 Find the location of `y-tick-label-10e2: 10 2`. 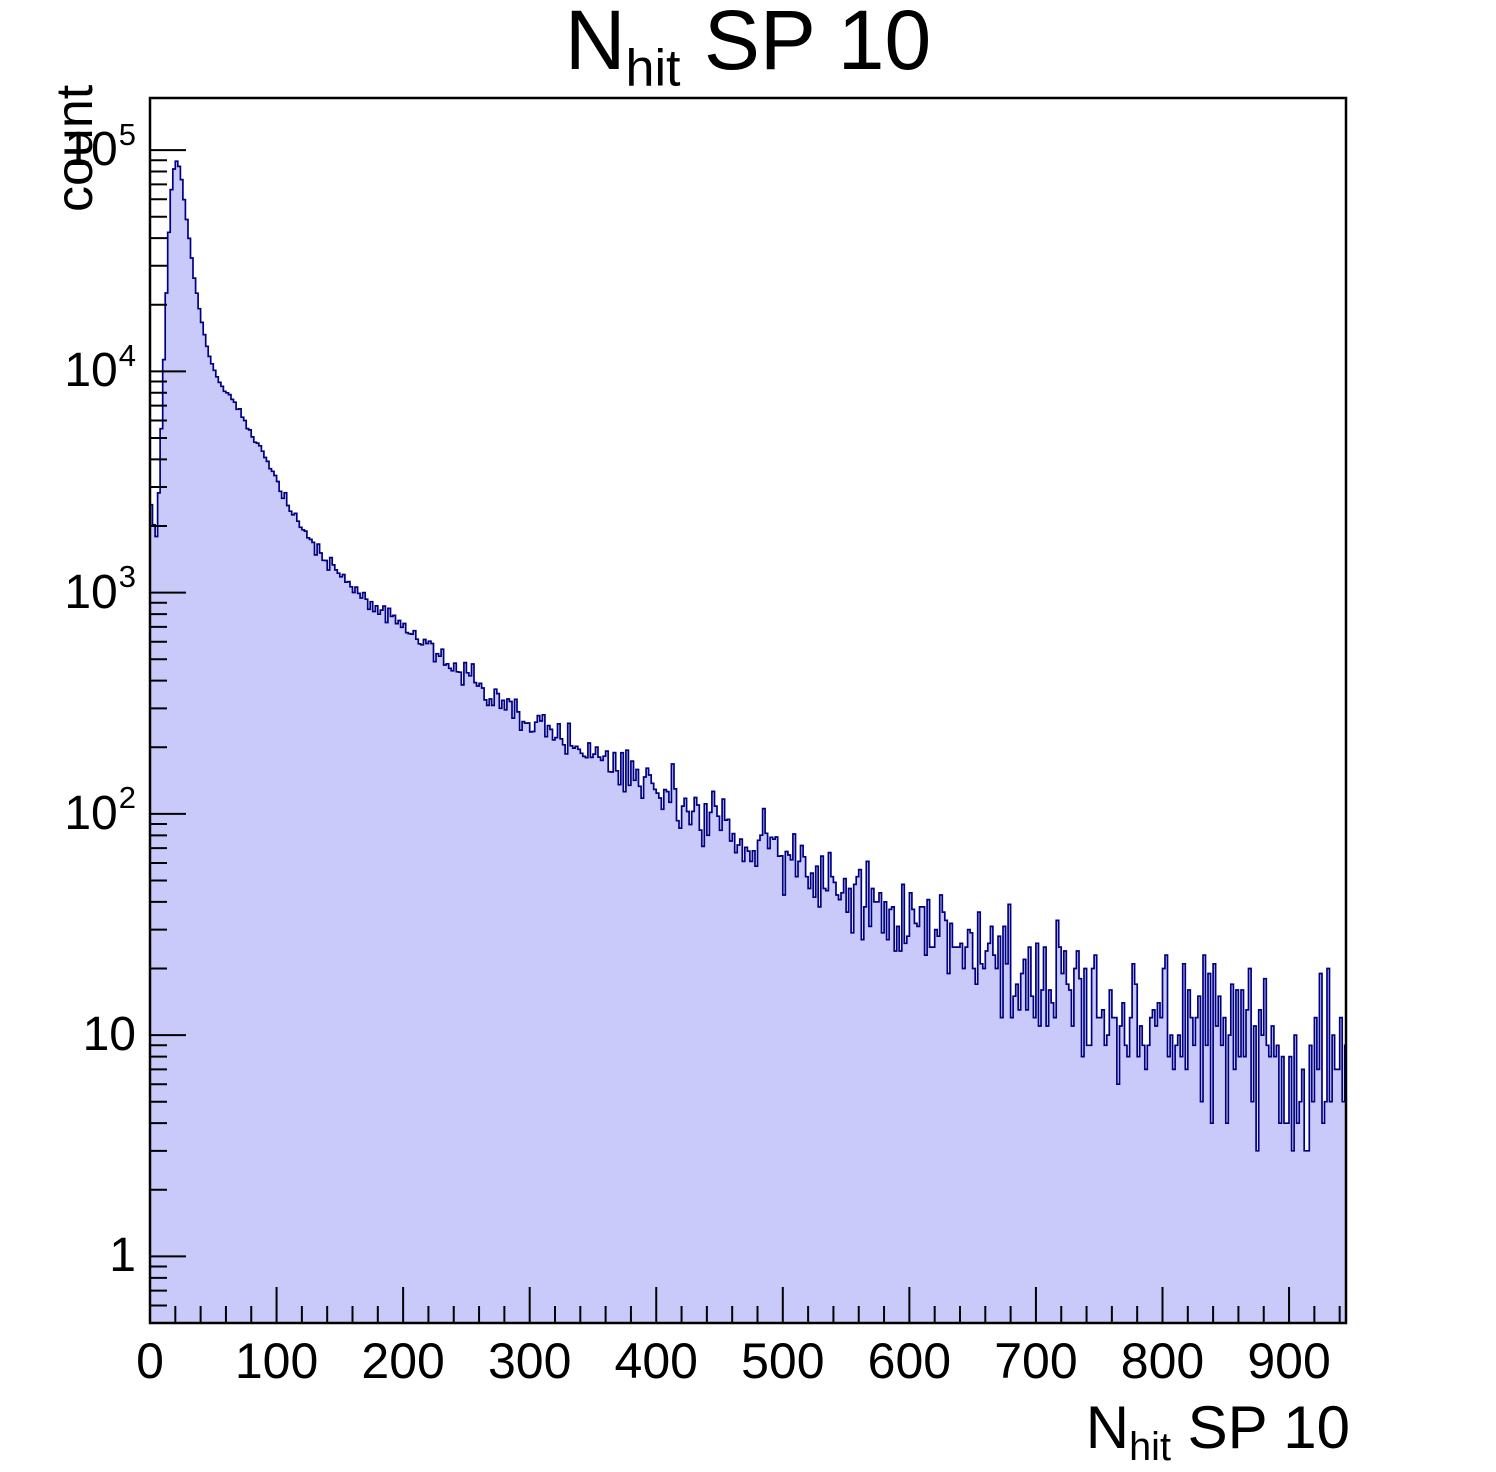

y-tick-label-10e2: 10 2 is located at coordinates (100, 812).